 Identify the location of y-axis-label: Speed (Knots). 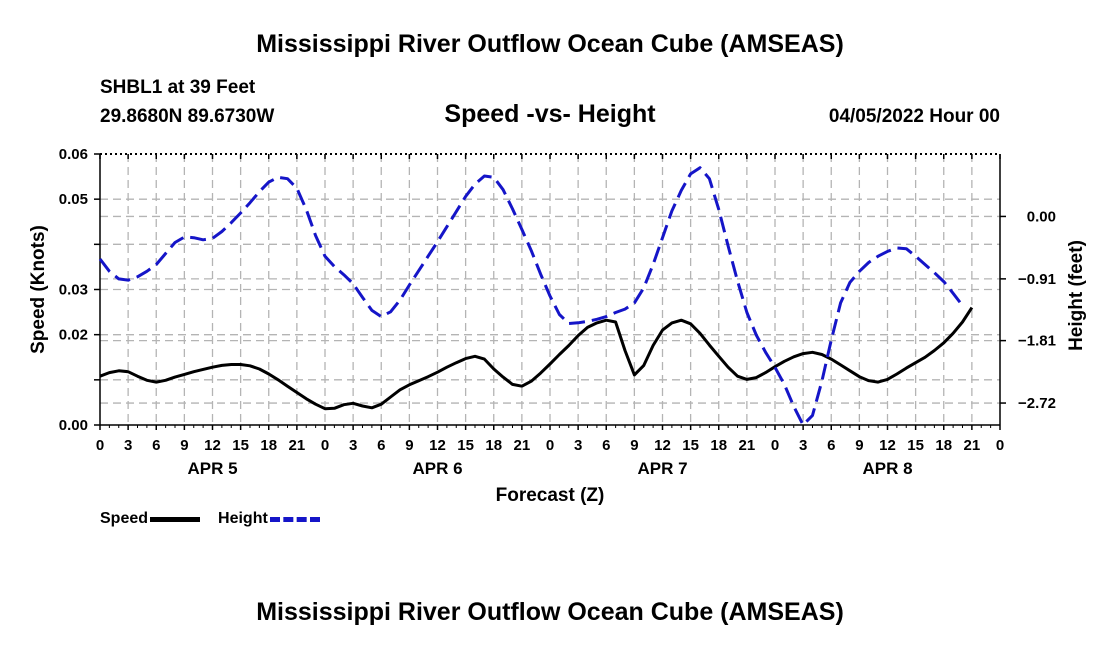
(38, 289).